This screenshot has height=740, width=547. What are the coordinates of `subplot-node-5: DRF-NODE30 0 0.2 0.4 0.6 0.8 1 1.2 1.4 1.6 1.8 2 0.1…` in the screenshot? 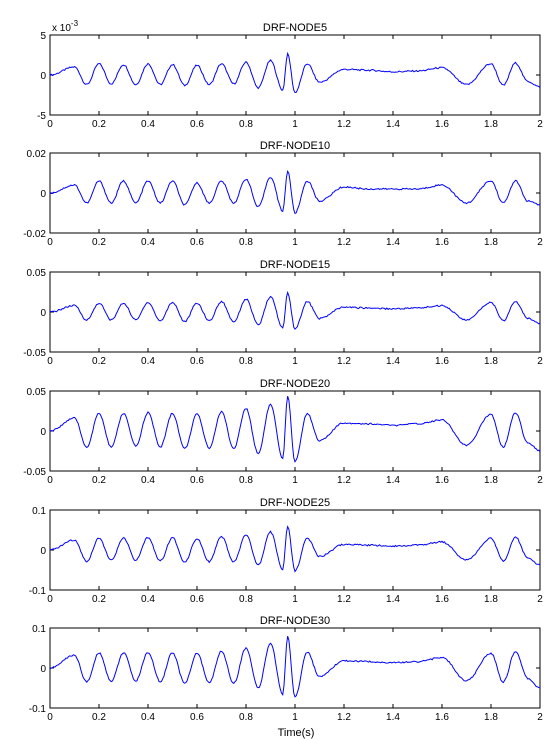 It's located at (286, 669).